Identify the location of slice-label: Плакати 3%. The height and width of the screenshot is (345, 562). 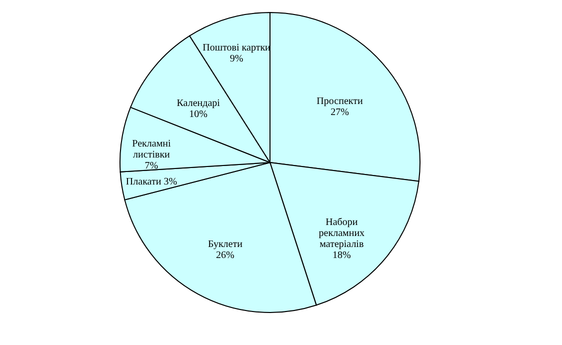
(152, 182).